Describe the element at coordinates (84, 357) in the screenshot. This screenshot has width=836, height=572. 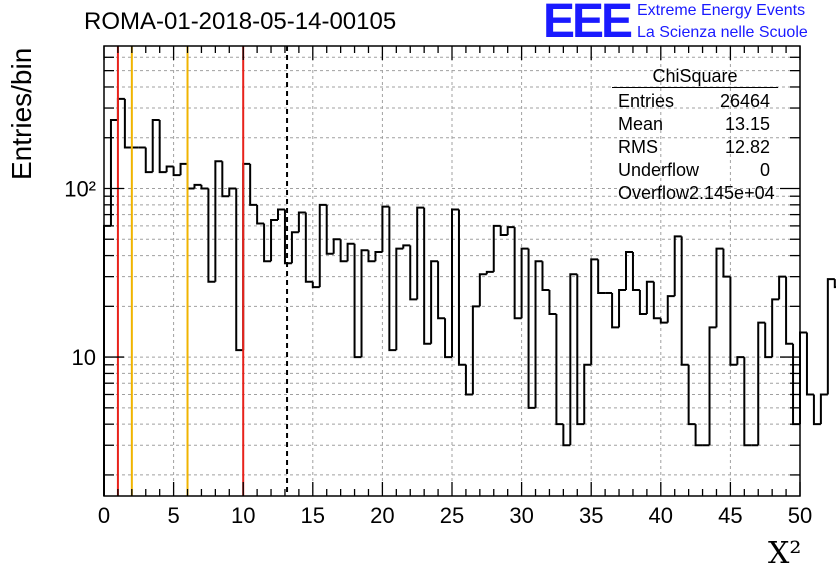
I see `y-tick-label: 10` at that location.